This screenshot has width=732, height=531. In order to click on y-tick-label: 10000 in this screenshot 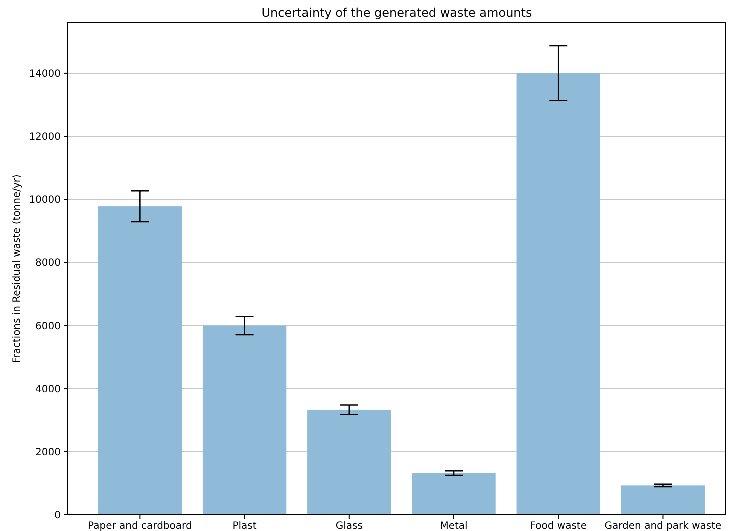, I will do `click(45, 200)`.